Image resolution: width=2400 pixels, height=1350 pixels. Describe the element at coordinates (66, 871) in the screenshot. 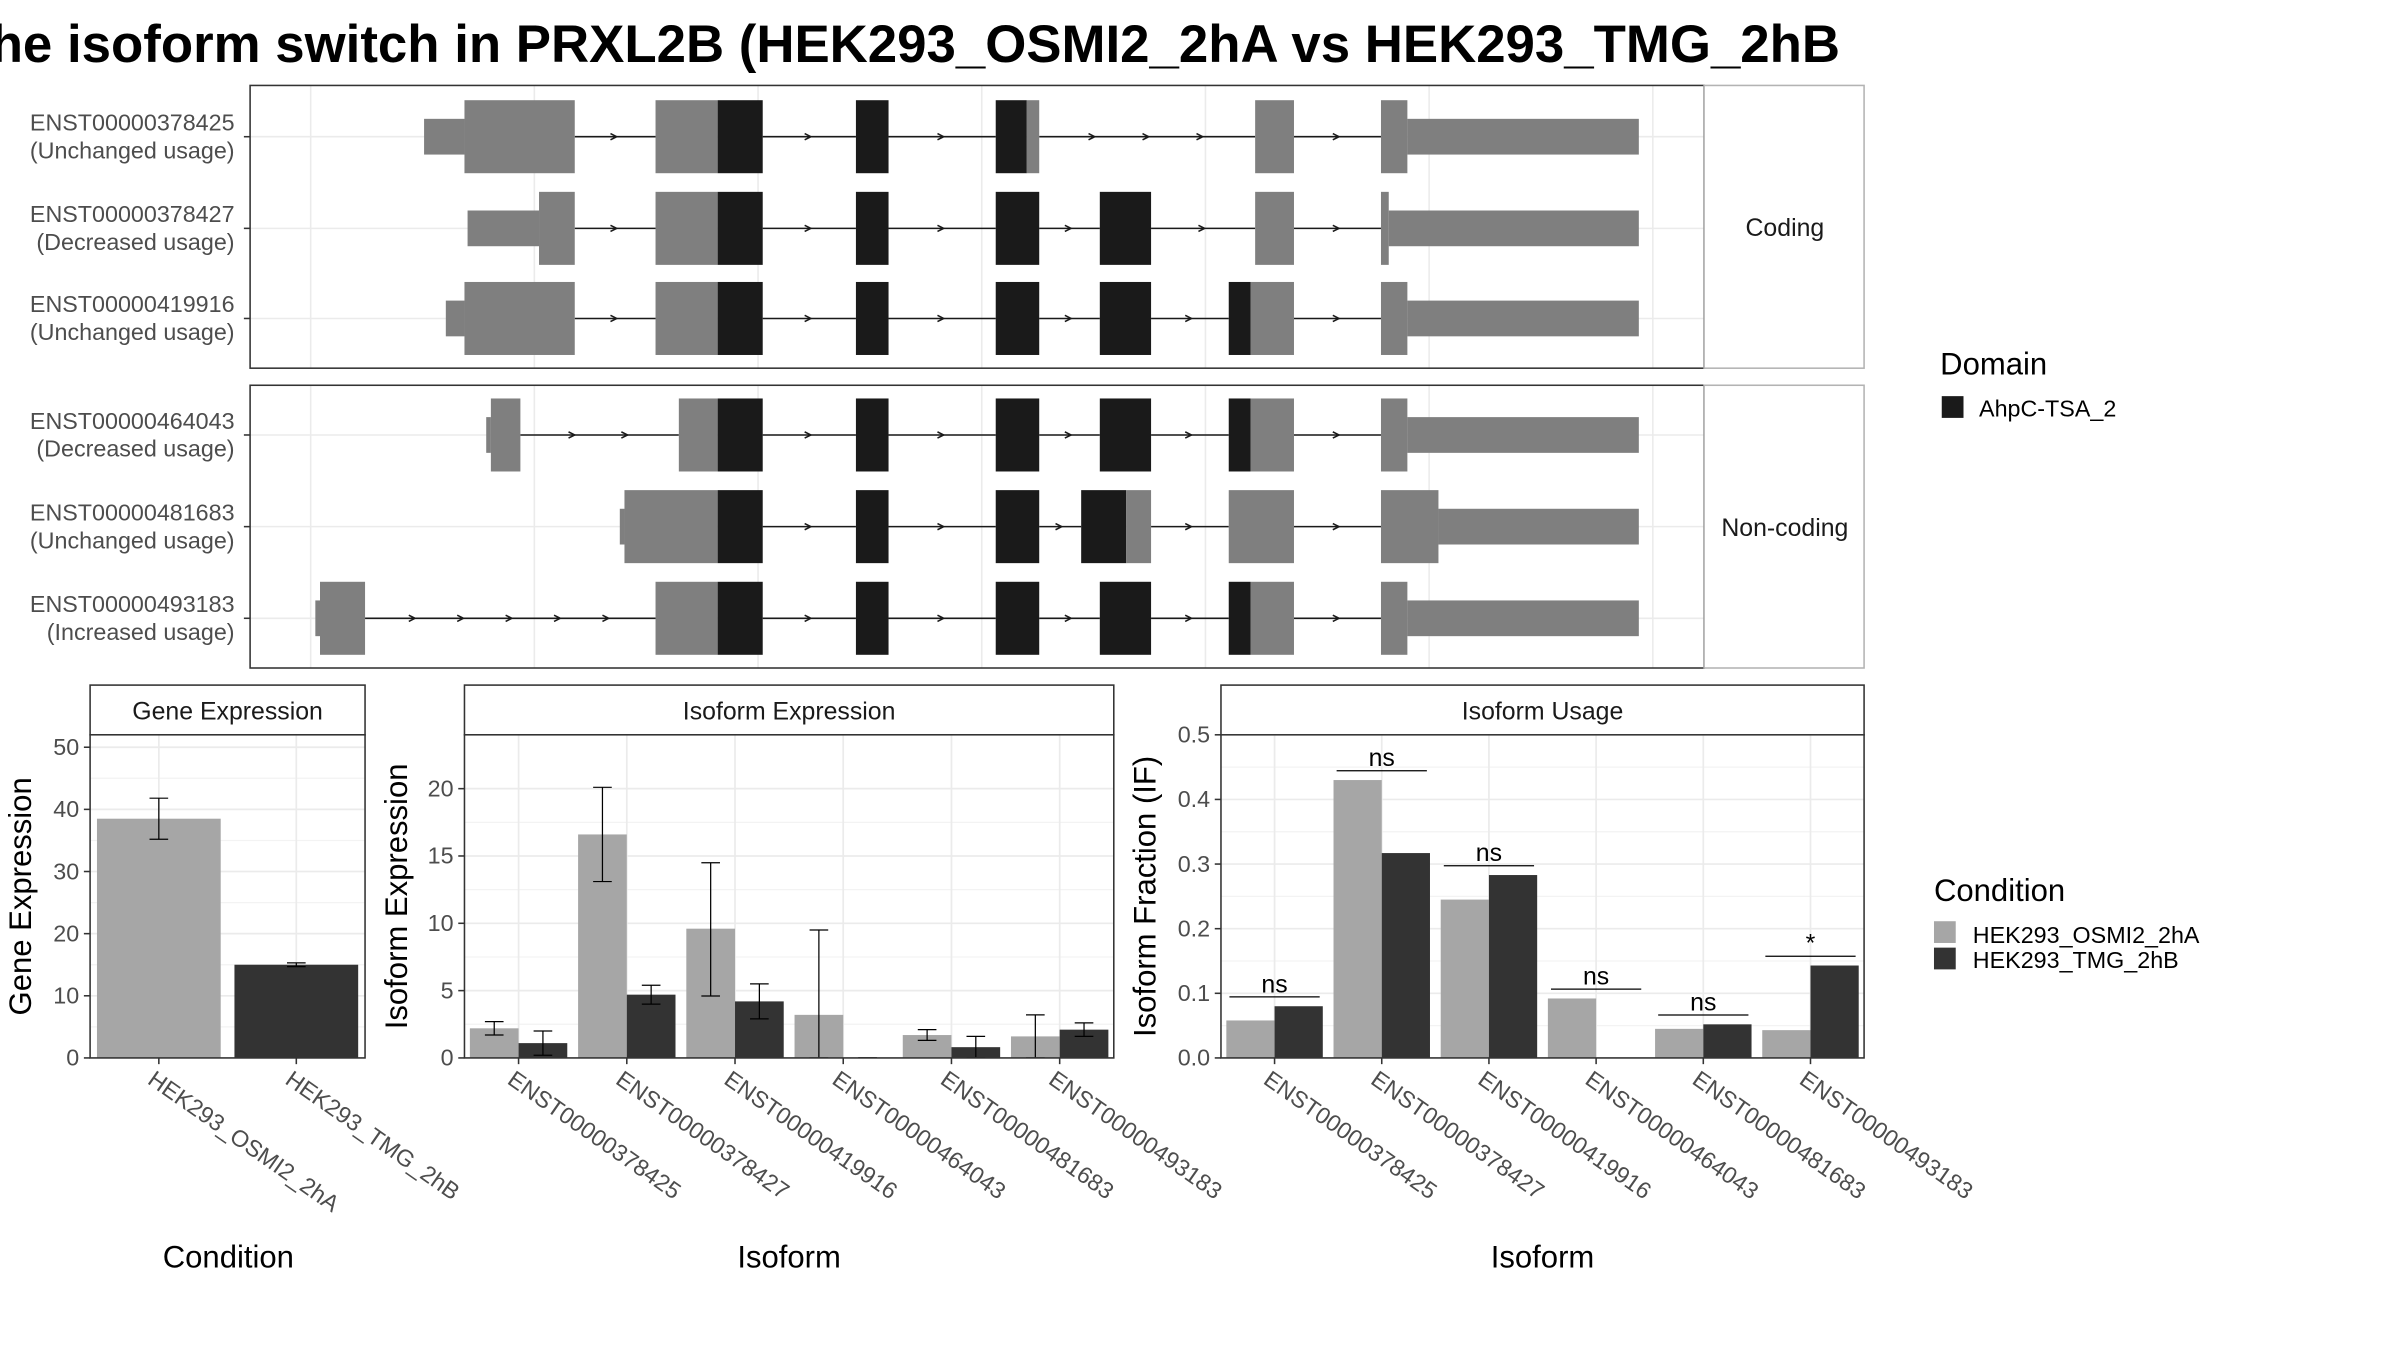

I see `y-tick-label: 30` at that location.